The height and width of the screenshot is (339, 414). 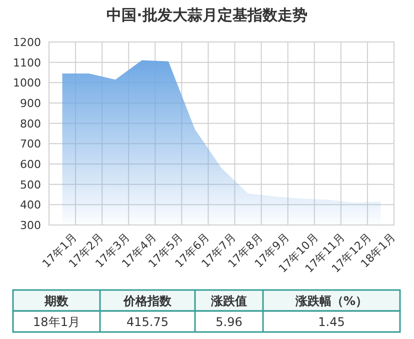 I want to click on text: 涨跌幅（%）, so click(x=331, y=301).